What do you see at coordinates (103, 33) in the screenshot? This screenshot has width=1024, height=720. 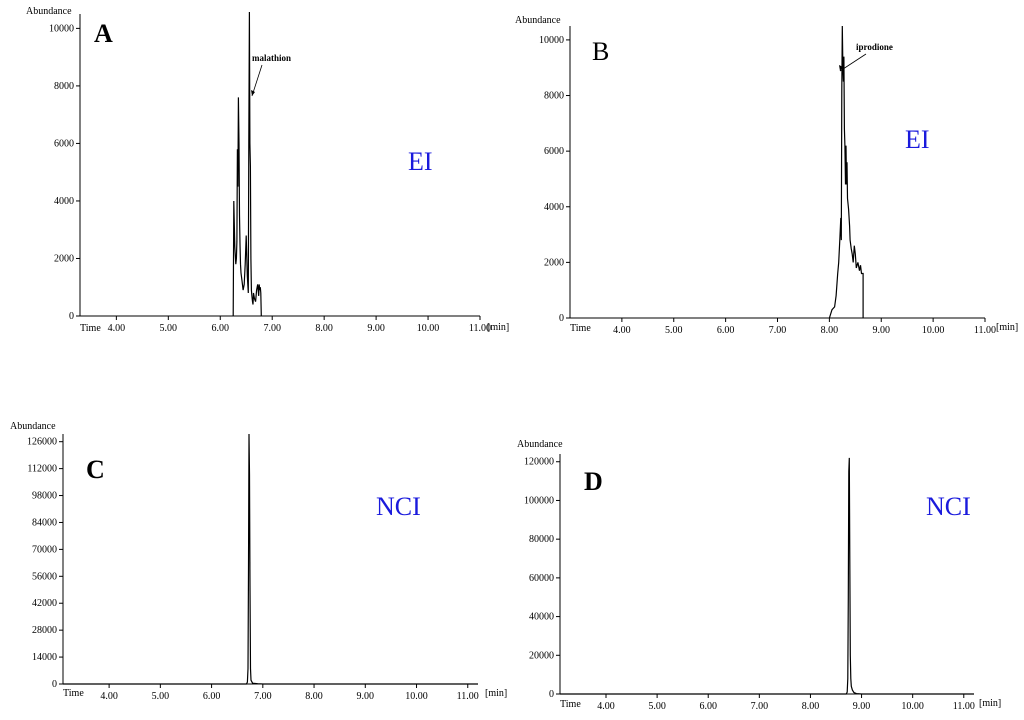 I see `panel-a-letter: A` at bounding box center [103, 33].